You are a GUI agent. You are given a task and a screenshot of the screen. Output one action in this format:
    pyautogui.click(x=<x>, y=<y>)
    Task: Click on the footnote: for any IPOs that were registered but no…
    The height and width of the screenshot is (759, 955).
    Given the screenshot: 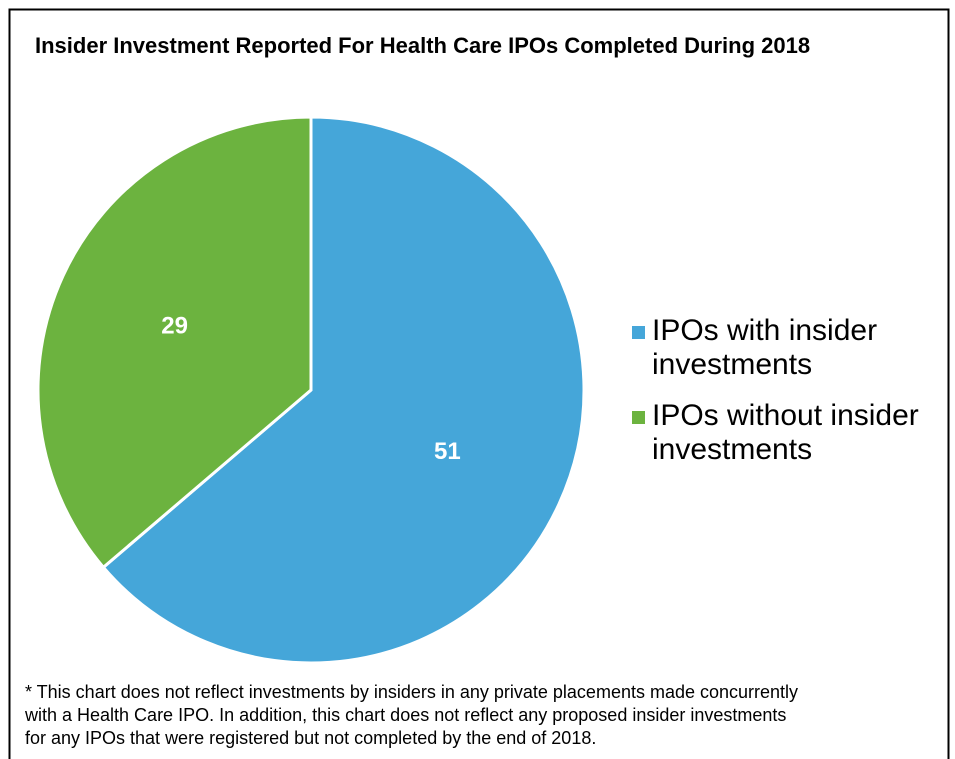 What is the action you would take?
    pyautogui.click(x=310, y=738)
    